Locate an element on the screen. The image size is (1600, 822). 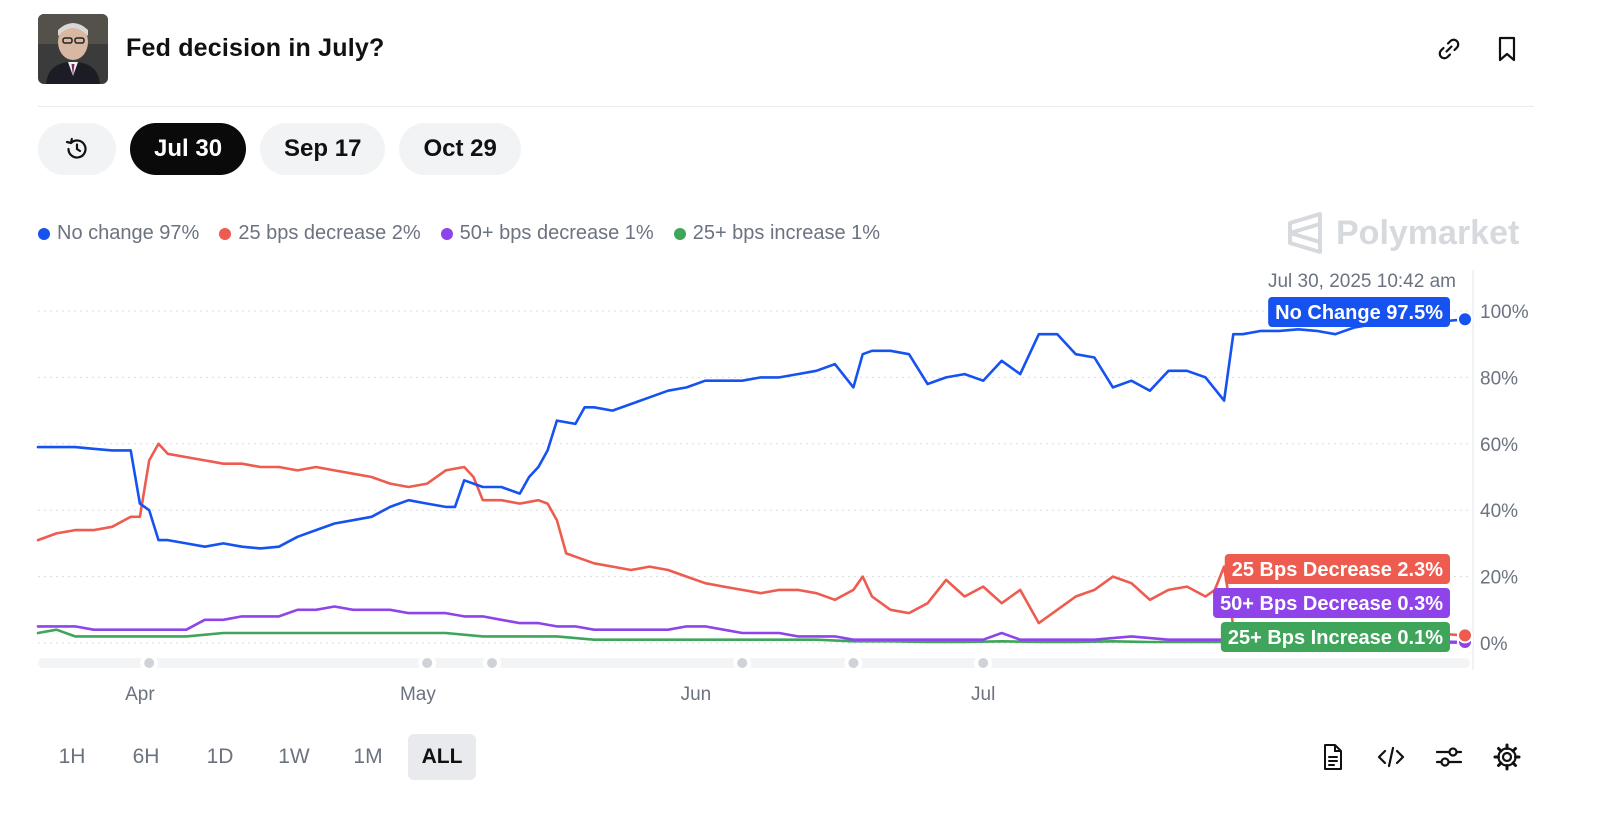
legend-item-no-change: No change 97% is located at coordinates (118, 233).